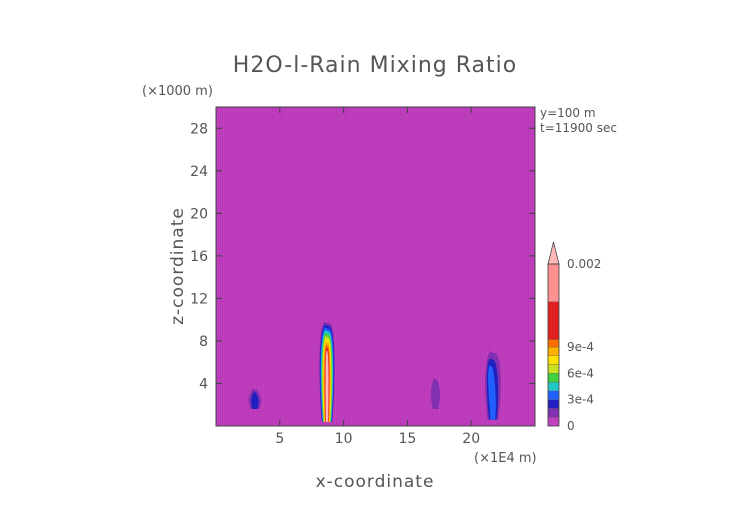 This screenshot has width=752, height=532. Describe the element at coordinates (578, 128) in the screenshot. I see `info-line-t: t=11900 sec` at that location.